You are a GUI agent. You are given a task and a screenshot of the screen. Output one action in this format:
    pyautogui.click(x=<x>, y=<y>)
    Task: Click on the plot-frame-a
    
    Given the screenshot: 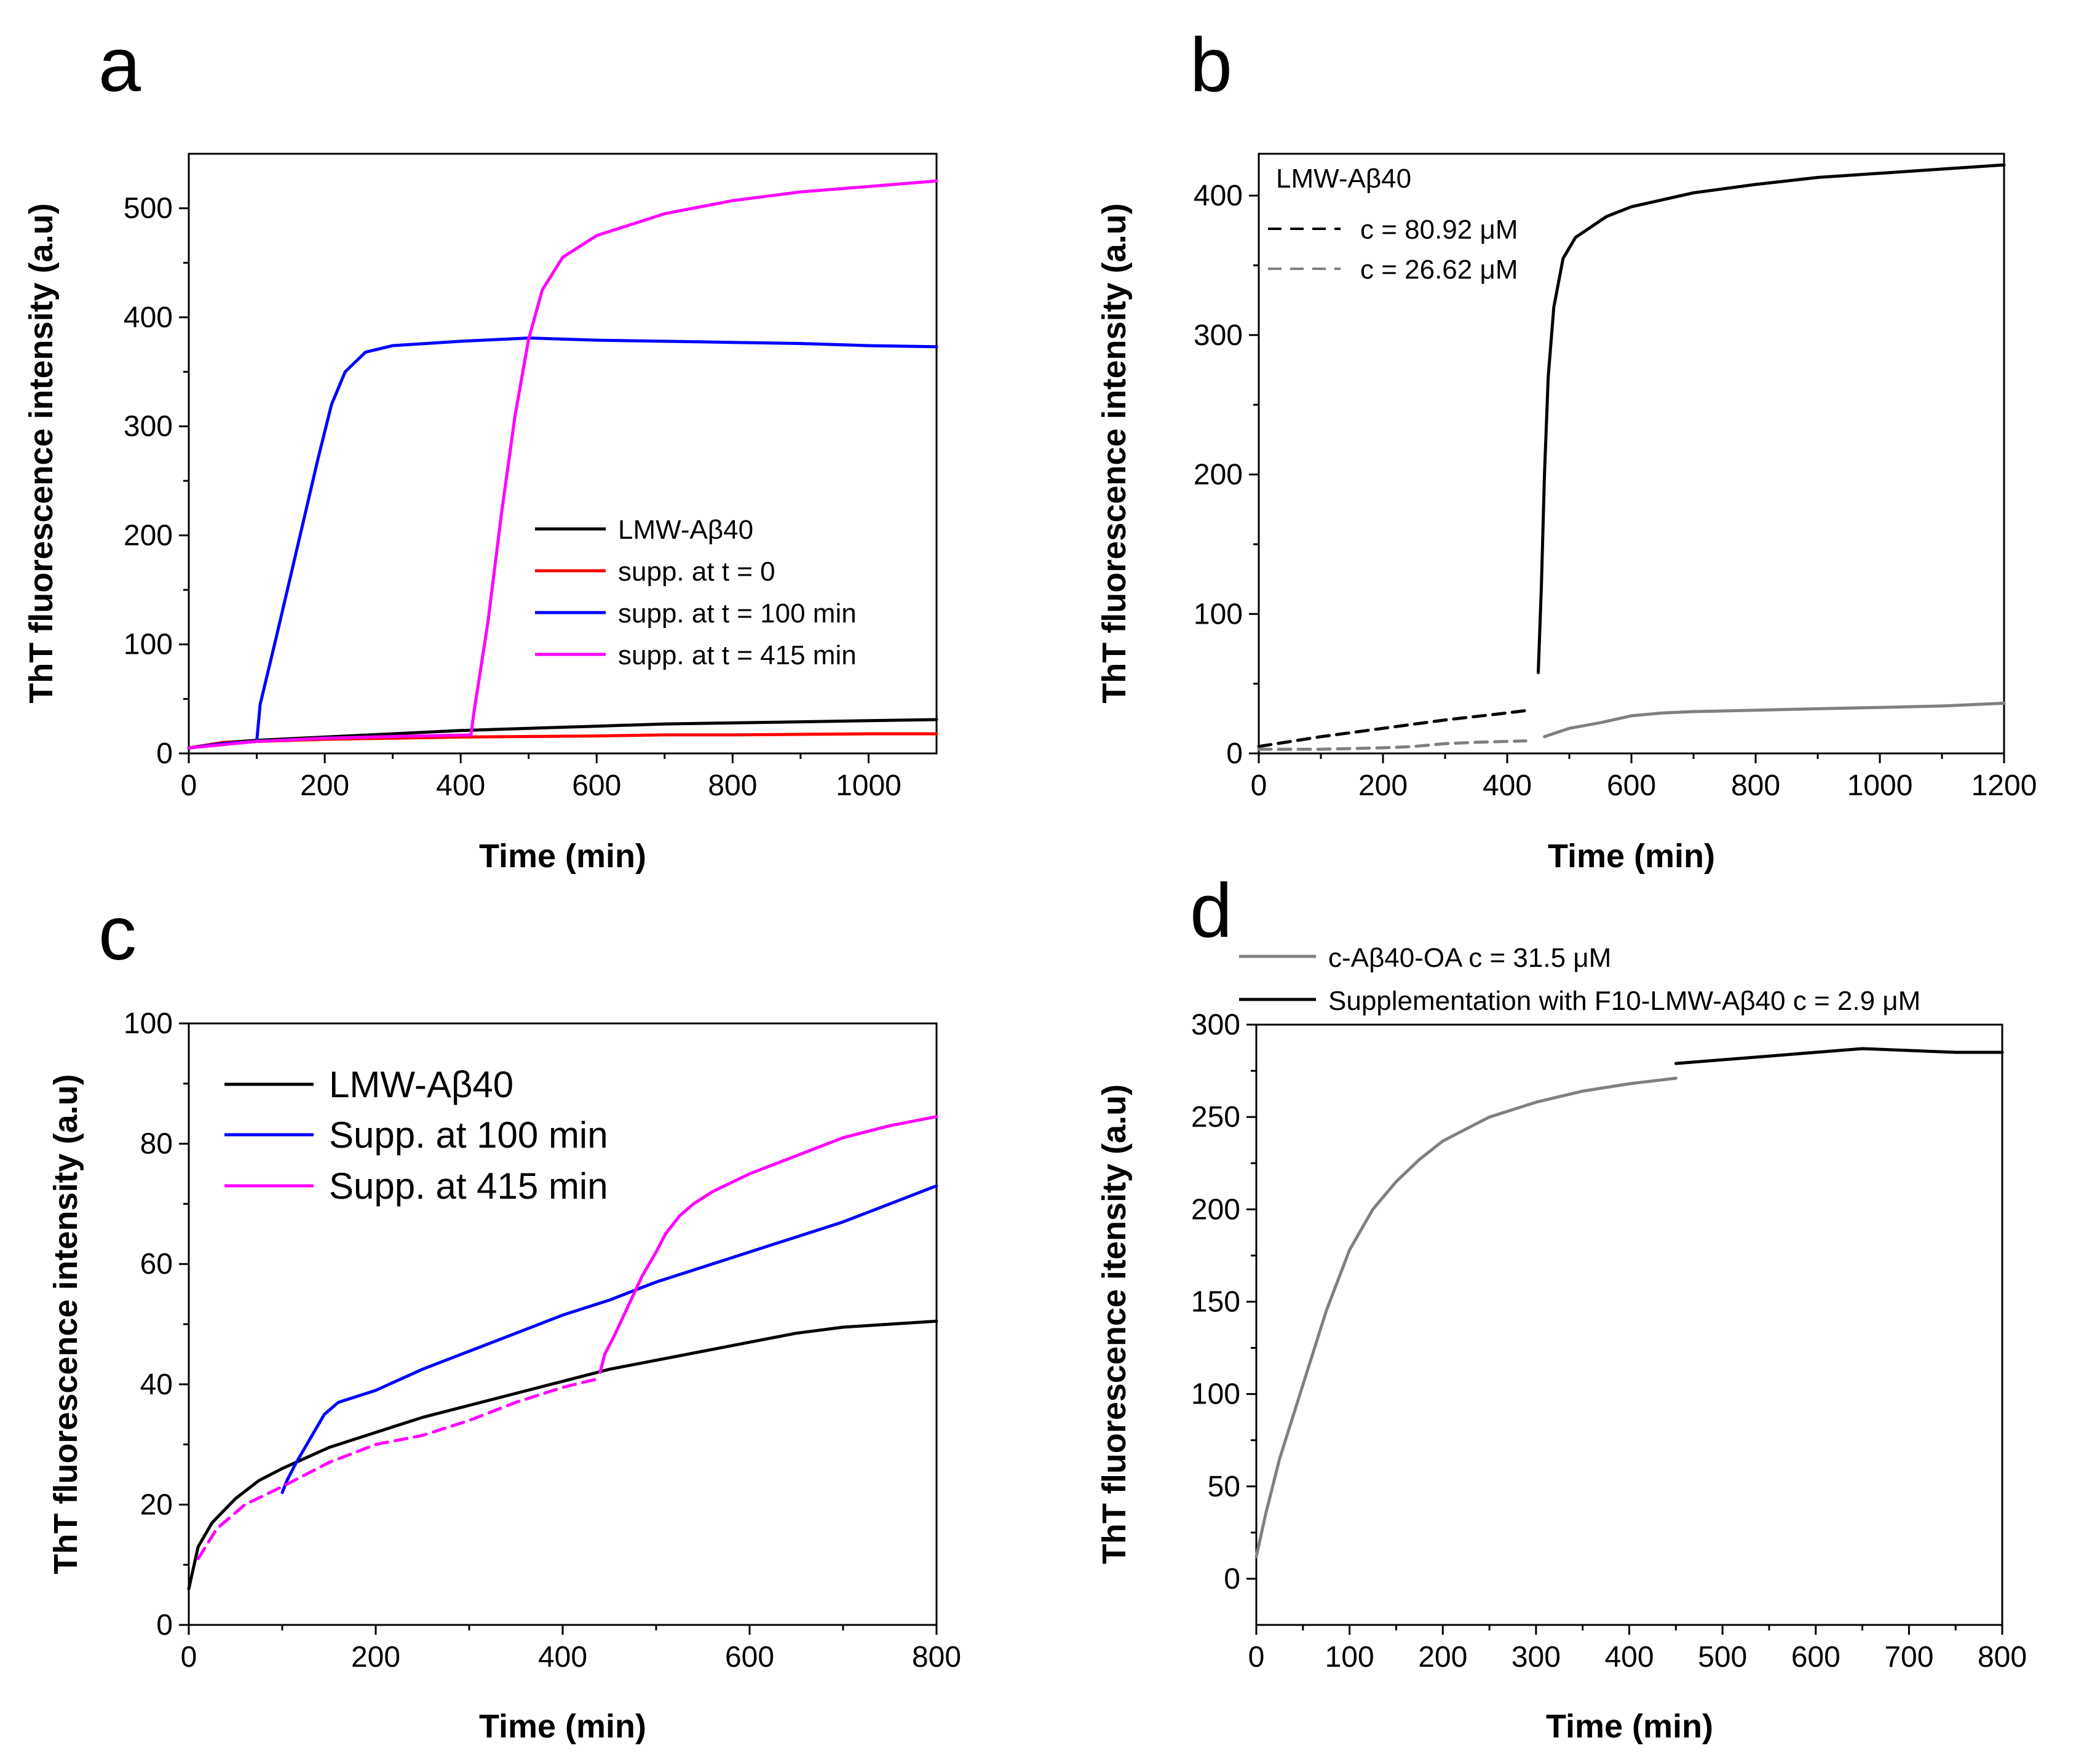 What is the action you would take?
    pyautogui.click(x=563, y=454)
    